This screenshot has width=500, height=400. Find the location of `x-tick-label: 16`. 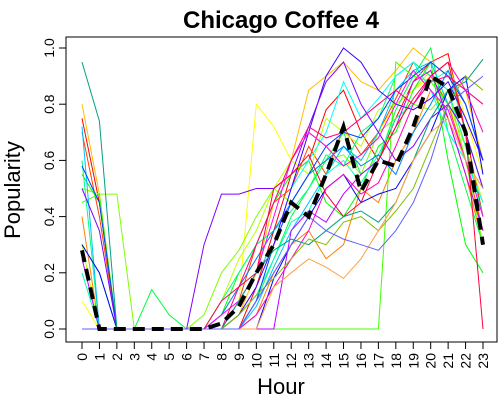

x-tick-label: 16 is located at coordinates (361, 361).